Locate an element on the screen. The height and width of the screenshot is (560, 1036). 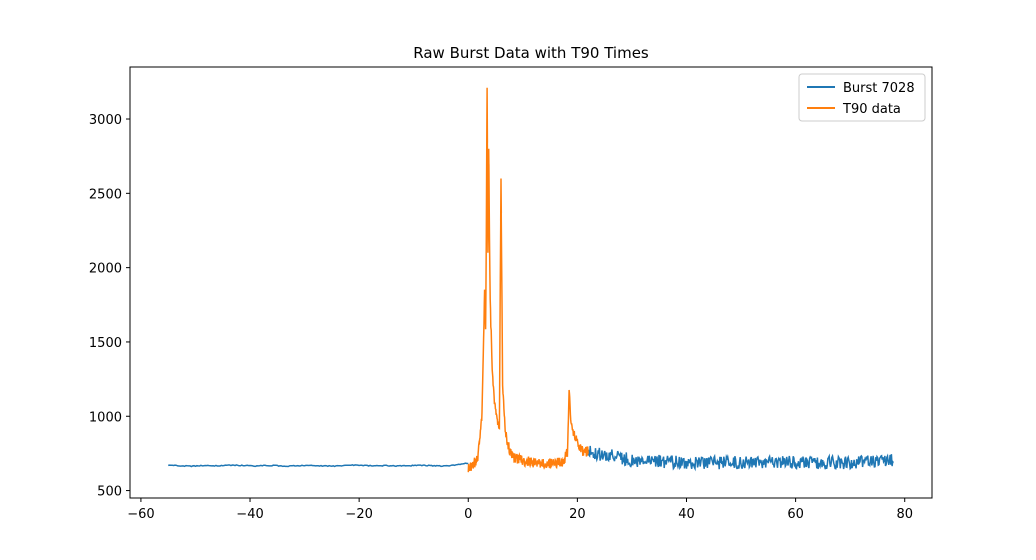
x-tick-label: 0 is located at coordinates (468, 514).